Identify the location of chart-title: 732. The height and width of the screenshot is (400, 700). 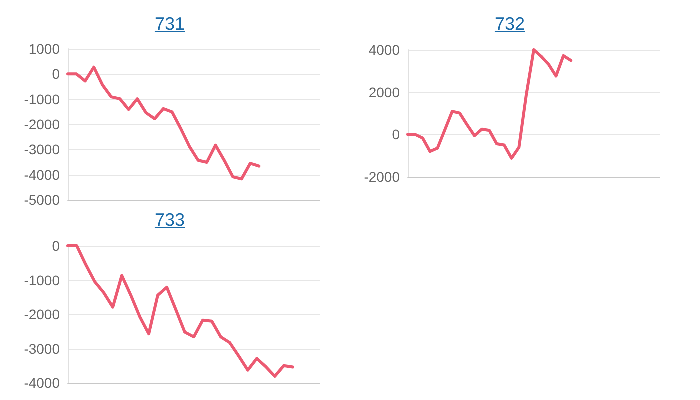
(510, 24).